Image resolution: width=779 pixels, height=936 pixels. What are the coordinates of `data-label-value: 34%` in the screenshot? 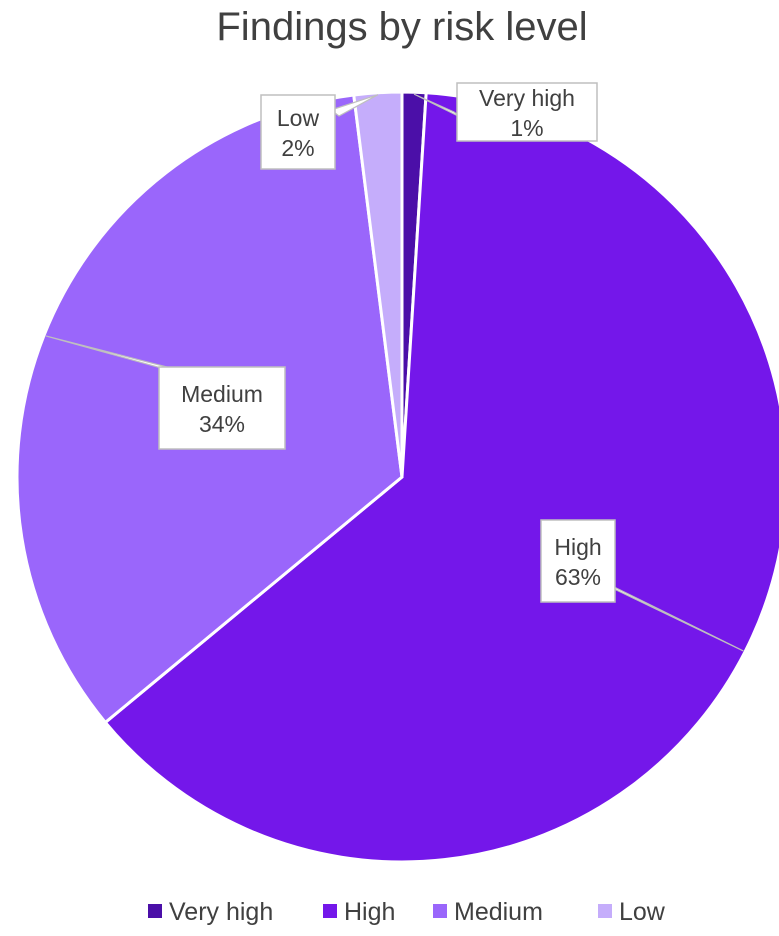 It's located at (222, 424).